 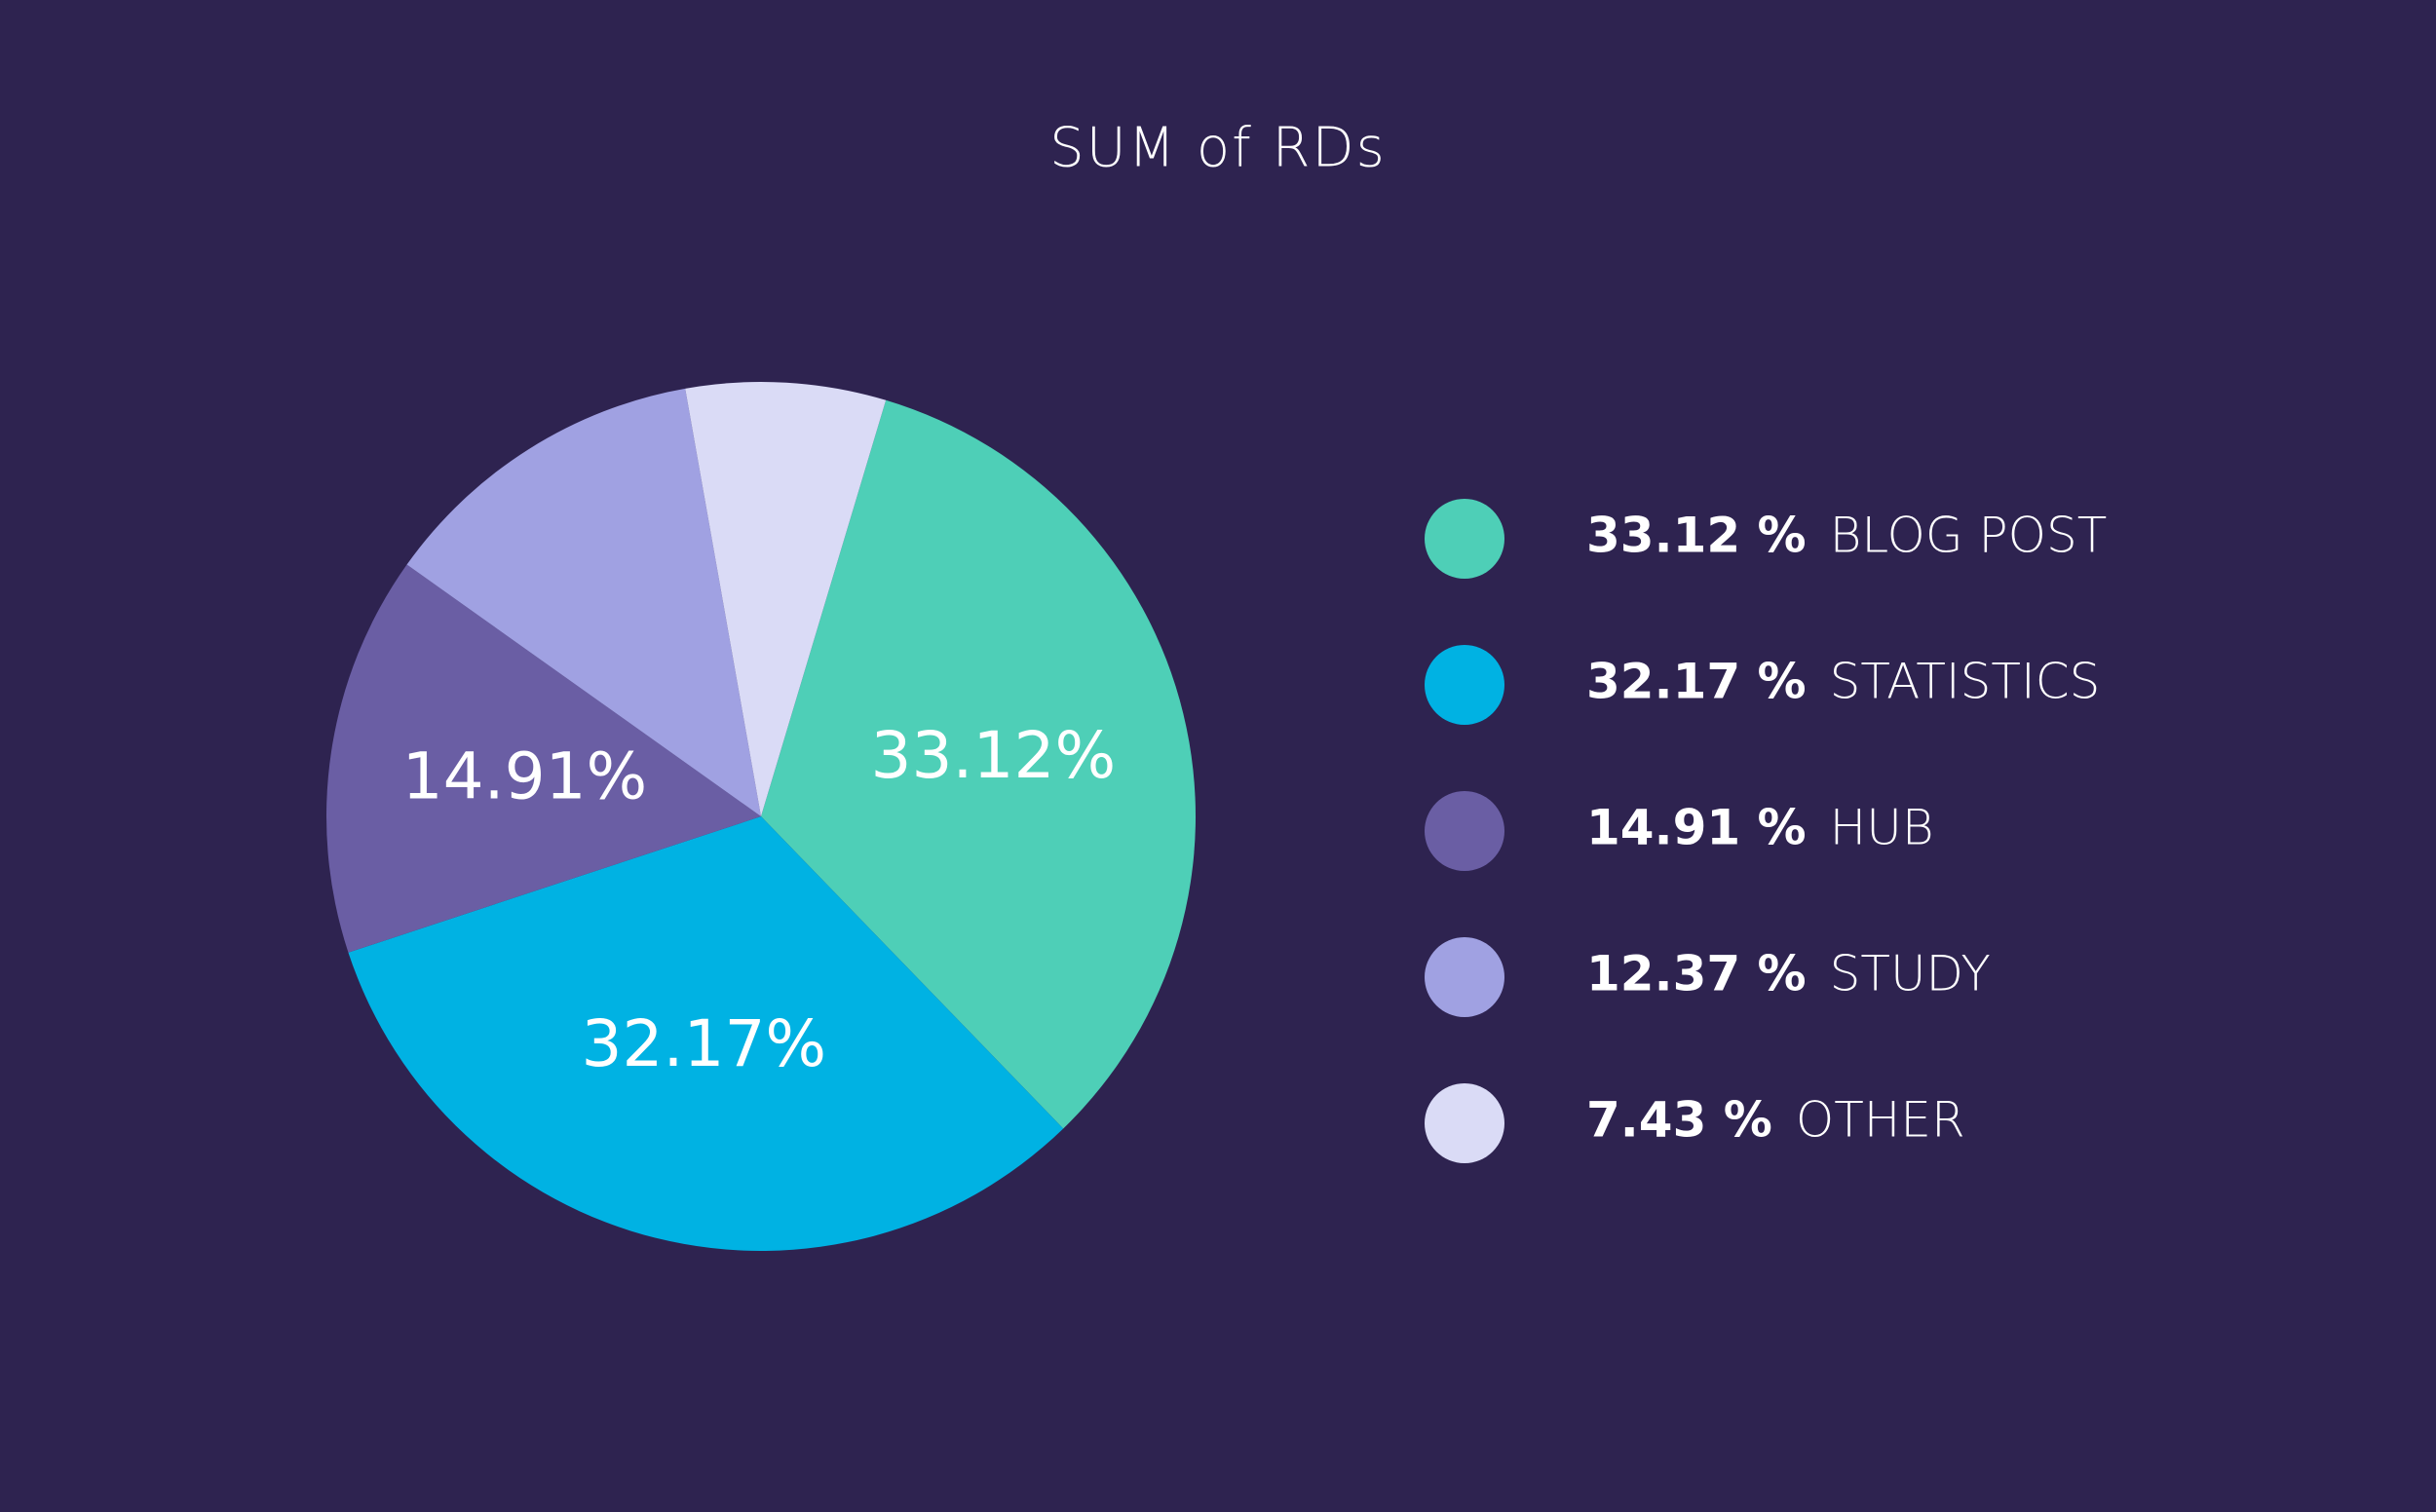 I want to click on legend-value: 33.12 %, so click(x=1696, y=536).